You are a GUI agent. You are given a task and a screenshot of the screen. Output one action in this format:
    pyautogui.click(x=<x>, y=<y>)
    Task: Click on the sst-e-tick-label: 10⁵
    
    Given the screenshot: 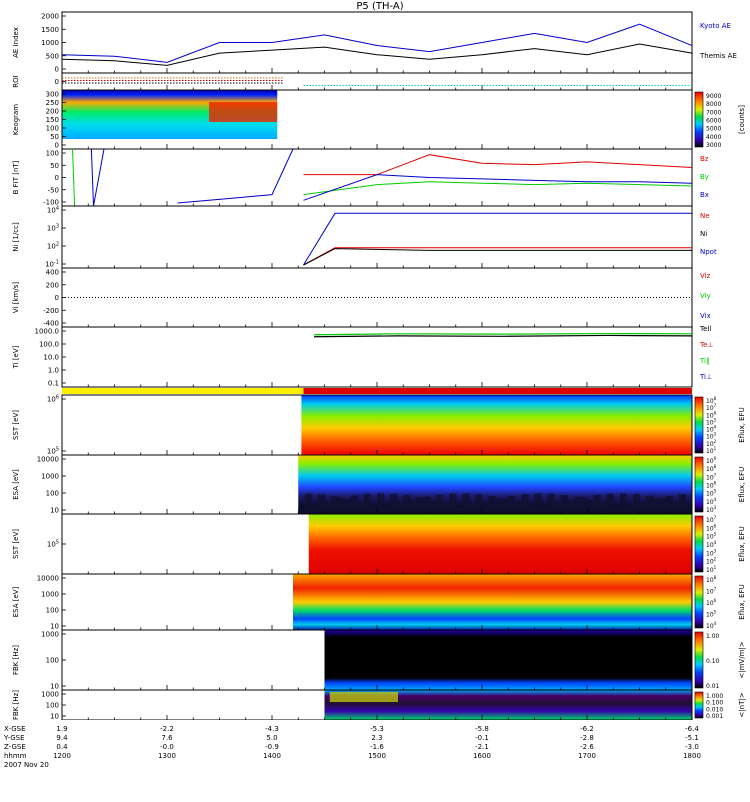 What is the action you would take?
    pyautogui.click(x=53, y=451)
    